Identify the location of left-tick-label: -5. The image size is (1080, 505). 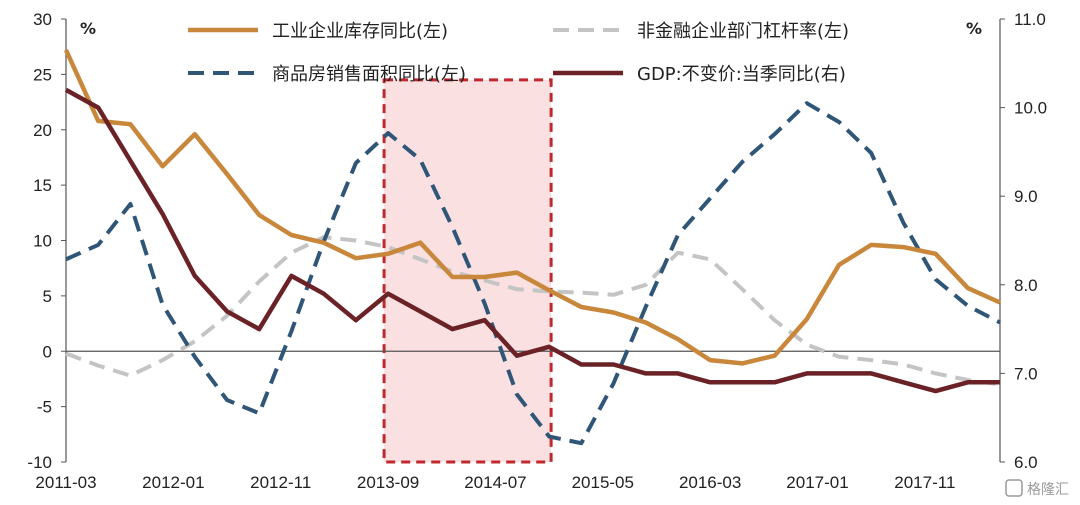
(44, 407).